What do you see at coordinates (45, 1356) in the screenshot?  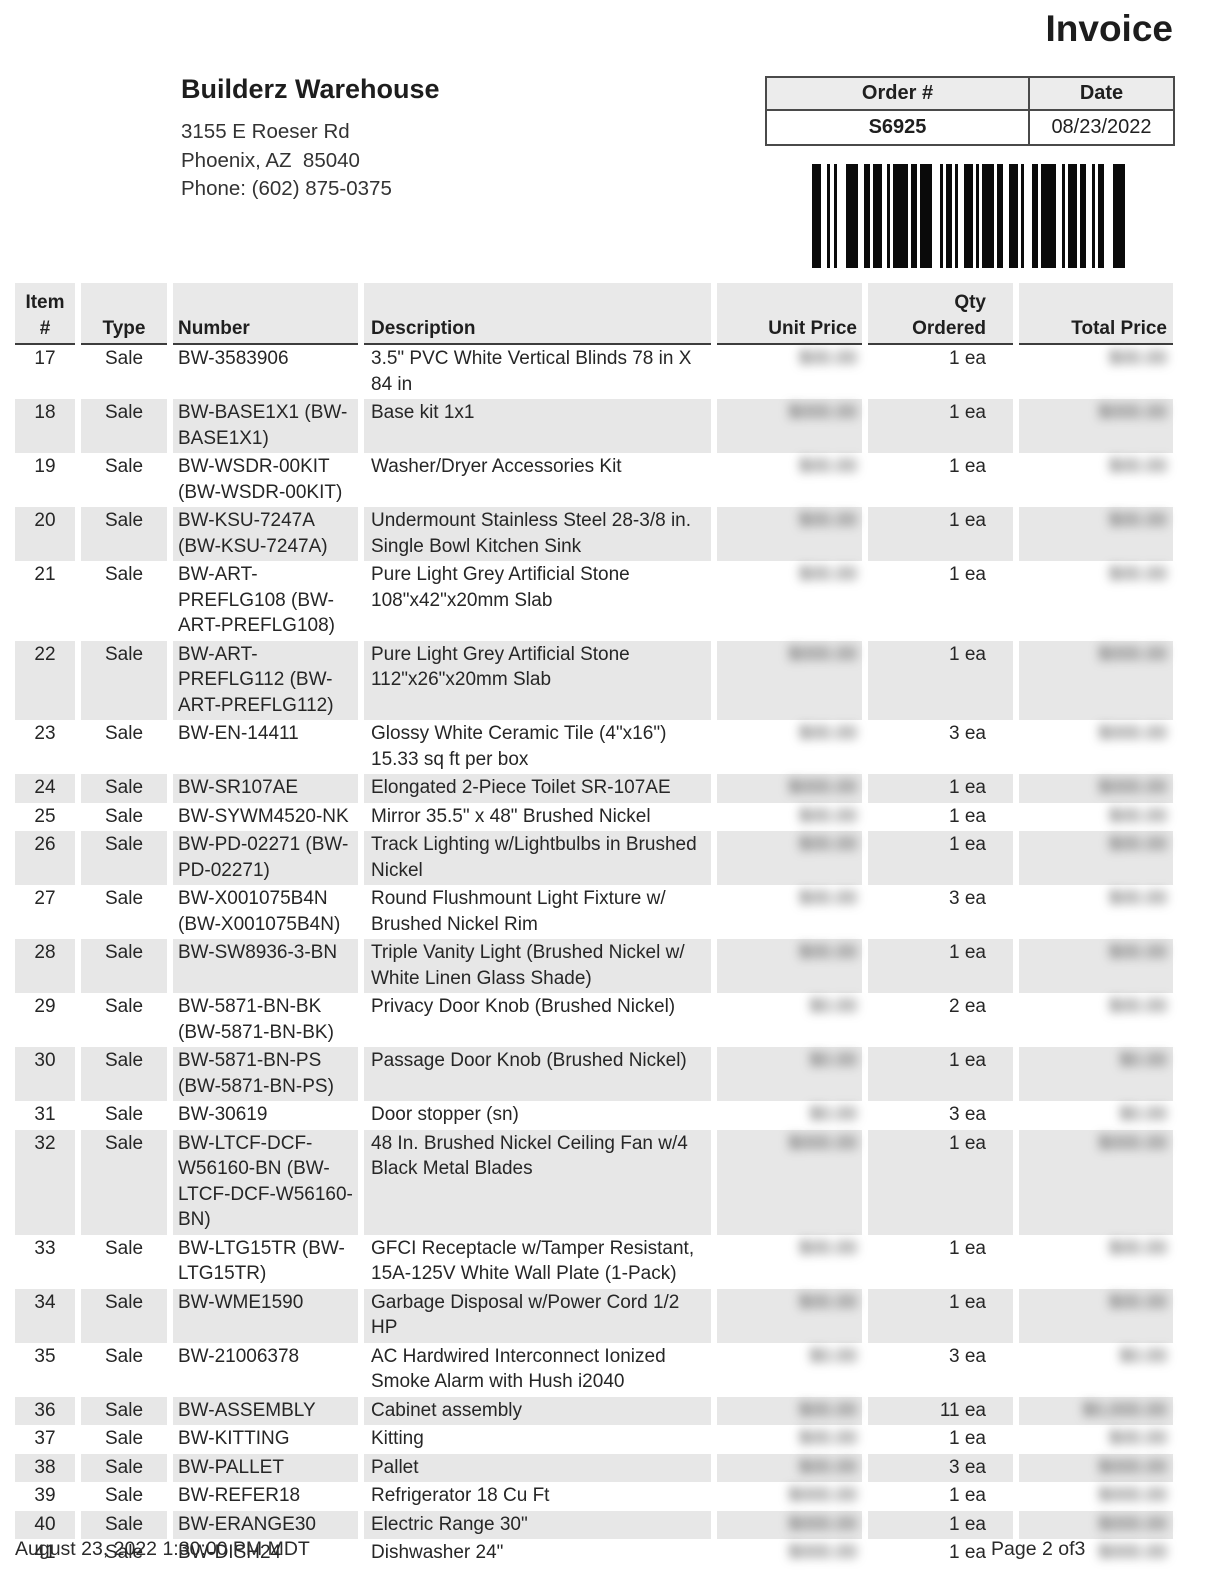 I see `item-number-cell: 35` at bounding box center [45, 1356].